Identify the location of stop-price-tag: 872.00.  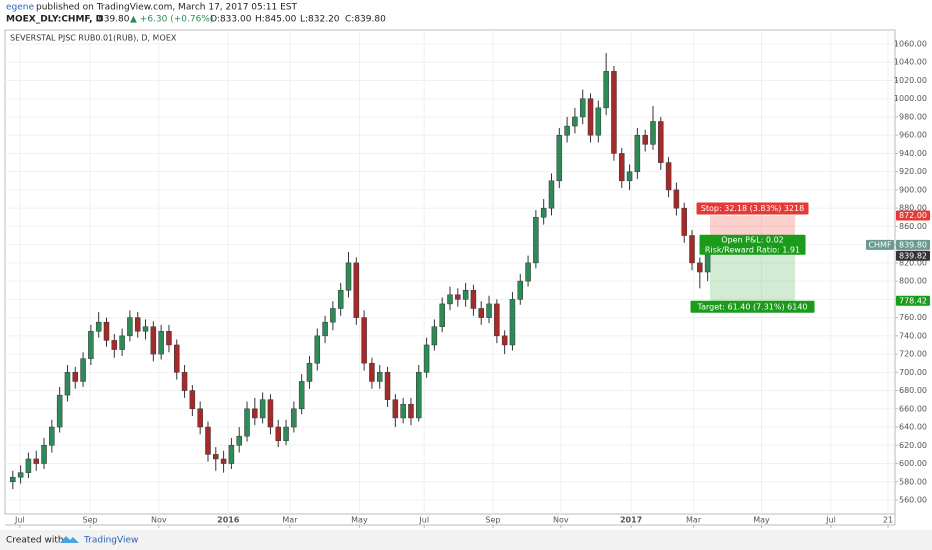
(913, 215).